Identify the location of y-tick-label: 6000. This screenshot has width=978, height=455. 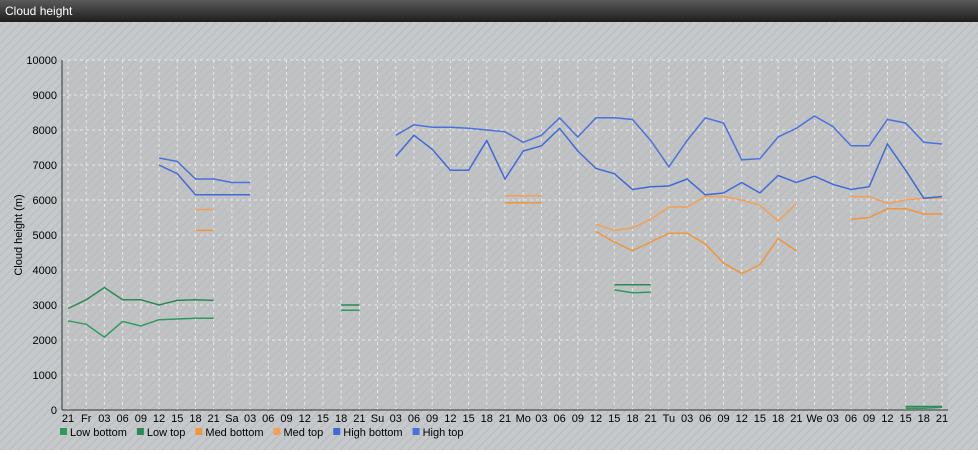
(45, 201).